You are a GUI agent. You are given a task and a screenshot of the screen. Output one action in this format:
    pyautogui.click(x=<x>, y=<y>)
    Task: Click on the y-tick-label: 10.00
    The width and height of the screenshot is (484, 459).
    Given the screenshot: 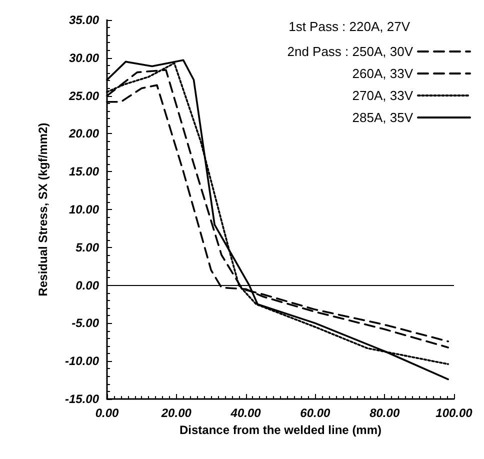 What is the action you would take?
    pyautogui.click(x=84, y=209)
    